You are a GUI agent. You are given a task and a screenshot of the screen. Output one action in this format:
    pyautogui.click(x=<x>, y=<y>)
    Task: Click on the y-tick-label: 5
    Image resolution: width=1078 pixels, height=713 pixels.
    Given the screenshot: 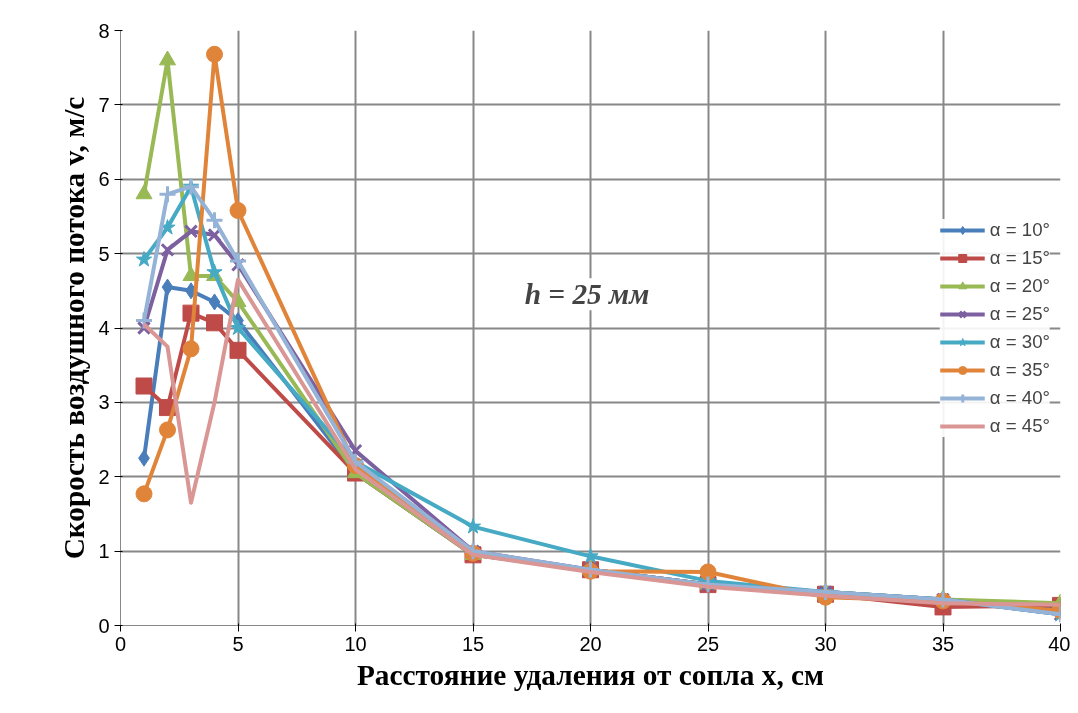 What is the action you would take?
    pyautogui.click(x=104, y=253)
    